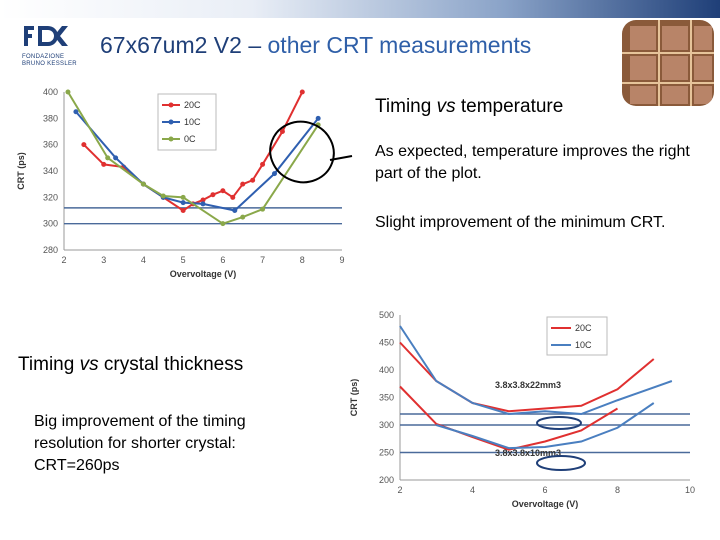 The height and width of the screenshot is (540, 720). What do you see at coordinates (386, 343) in the screenshot?
I see `y-tick-label: 450` at bounding box center [386, 343].